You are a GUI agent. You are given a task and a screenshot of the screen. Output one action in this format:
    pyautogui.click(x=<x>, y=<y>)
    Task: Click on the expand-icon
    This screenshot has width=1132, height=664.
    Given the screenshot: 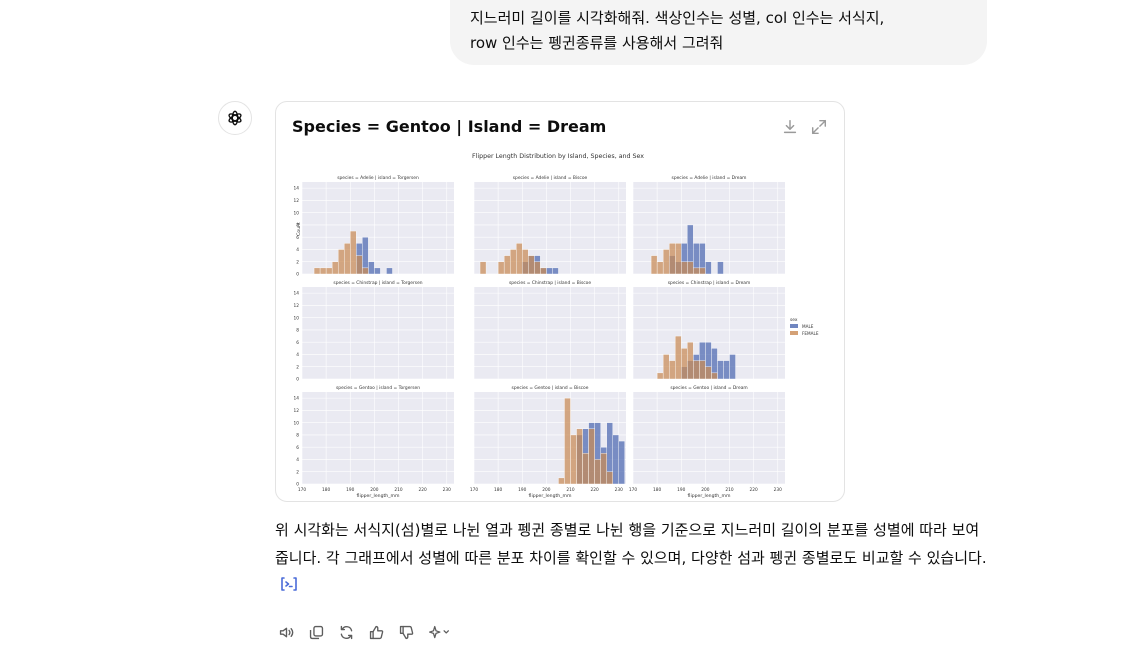 What is the action you would take?
    pyautogui.click(x=819, y=127)
    